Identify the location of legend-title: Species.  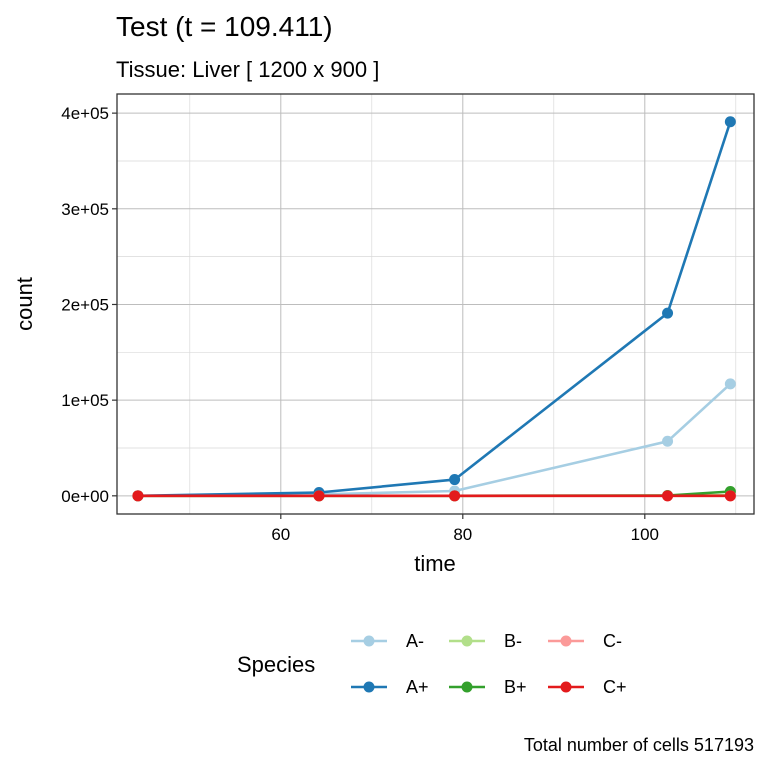
(276, 664).